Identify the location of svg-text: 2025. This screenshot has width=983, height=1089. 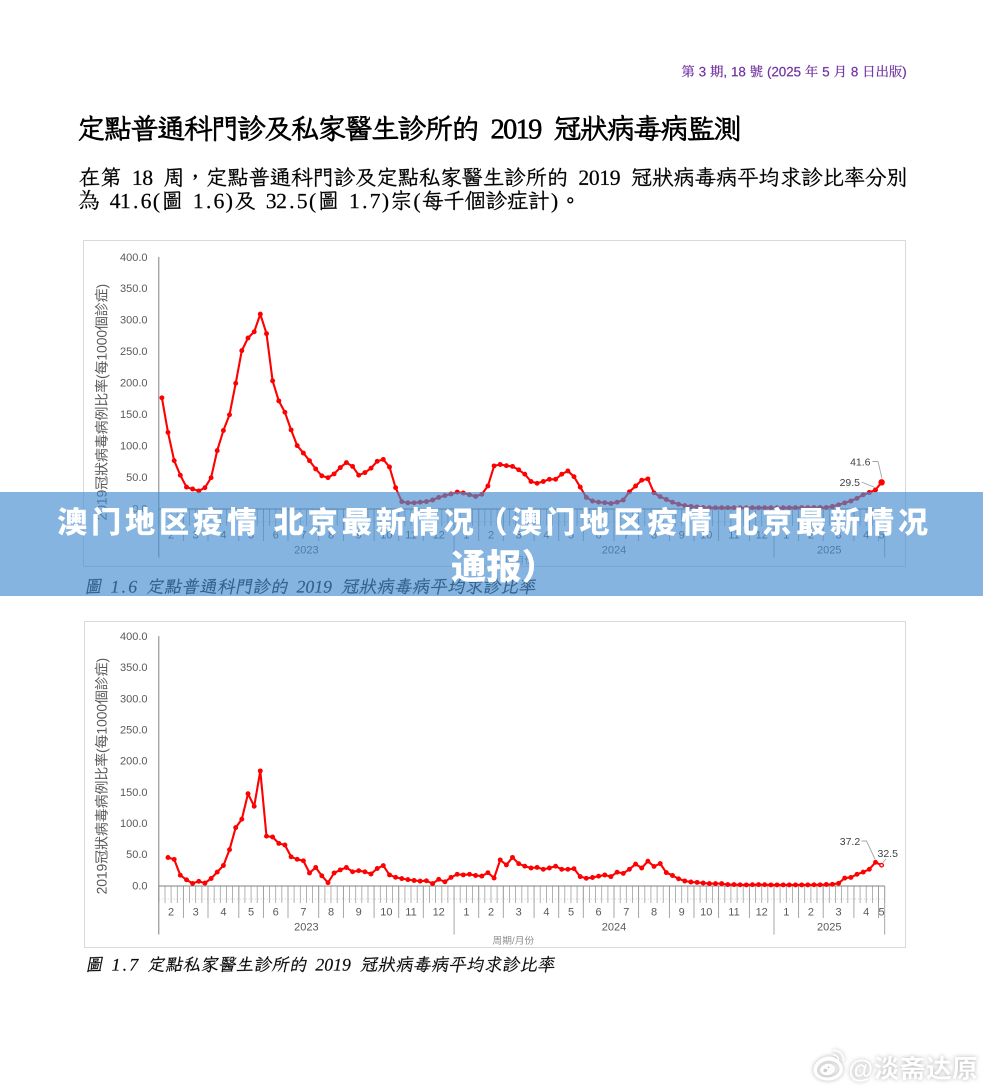
(829, 928).